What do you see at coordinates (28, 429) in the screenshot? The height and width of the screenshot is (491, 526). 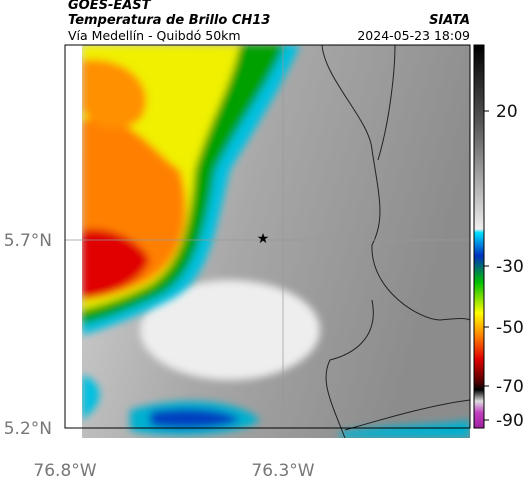 I see `lat-label: 5.2°N` at bounding box center [28, 429].